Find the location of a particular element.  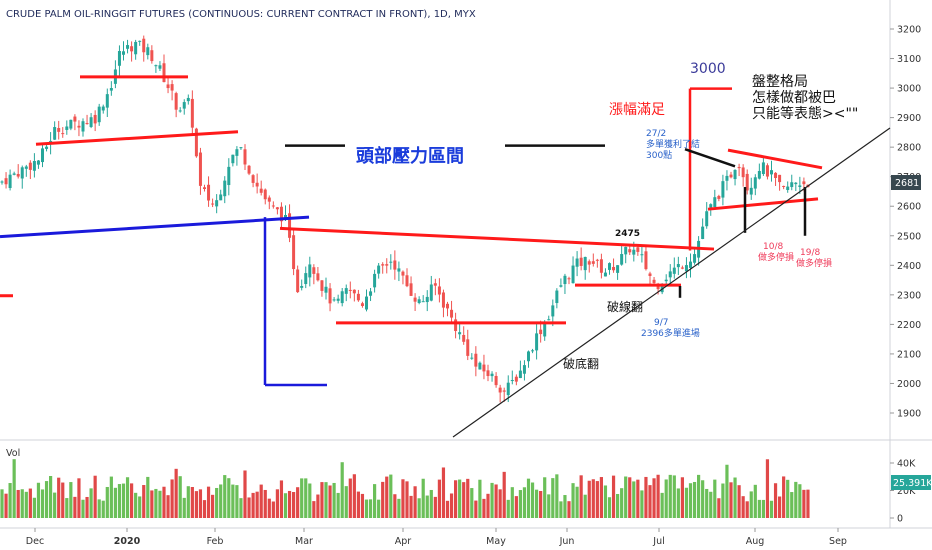

x-tick-label: Sep is located at coordinates (838, 541).